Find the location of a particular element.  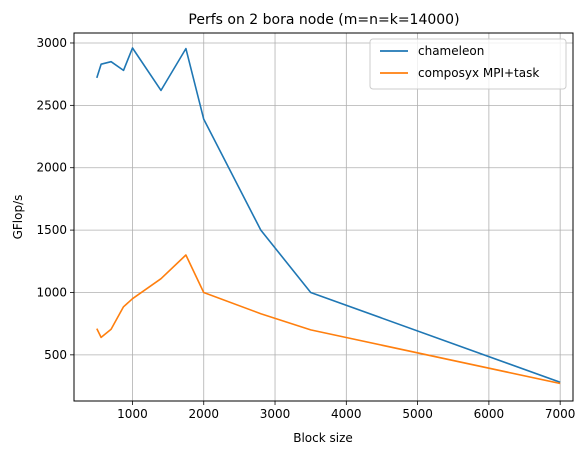

legend-box is located at coordinates (468, 64).